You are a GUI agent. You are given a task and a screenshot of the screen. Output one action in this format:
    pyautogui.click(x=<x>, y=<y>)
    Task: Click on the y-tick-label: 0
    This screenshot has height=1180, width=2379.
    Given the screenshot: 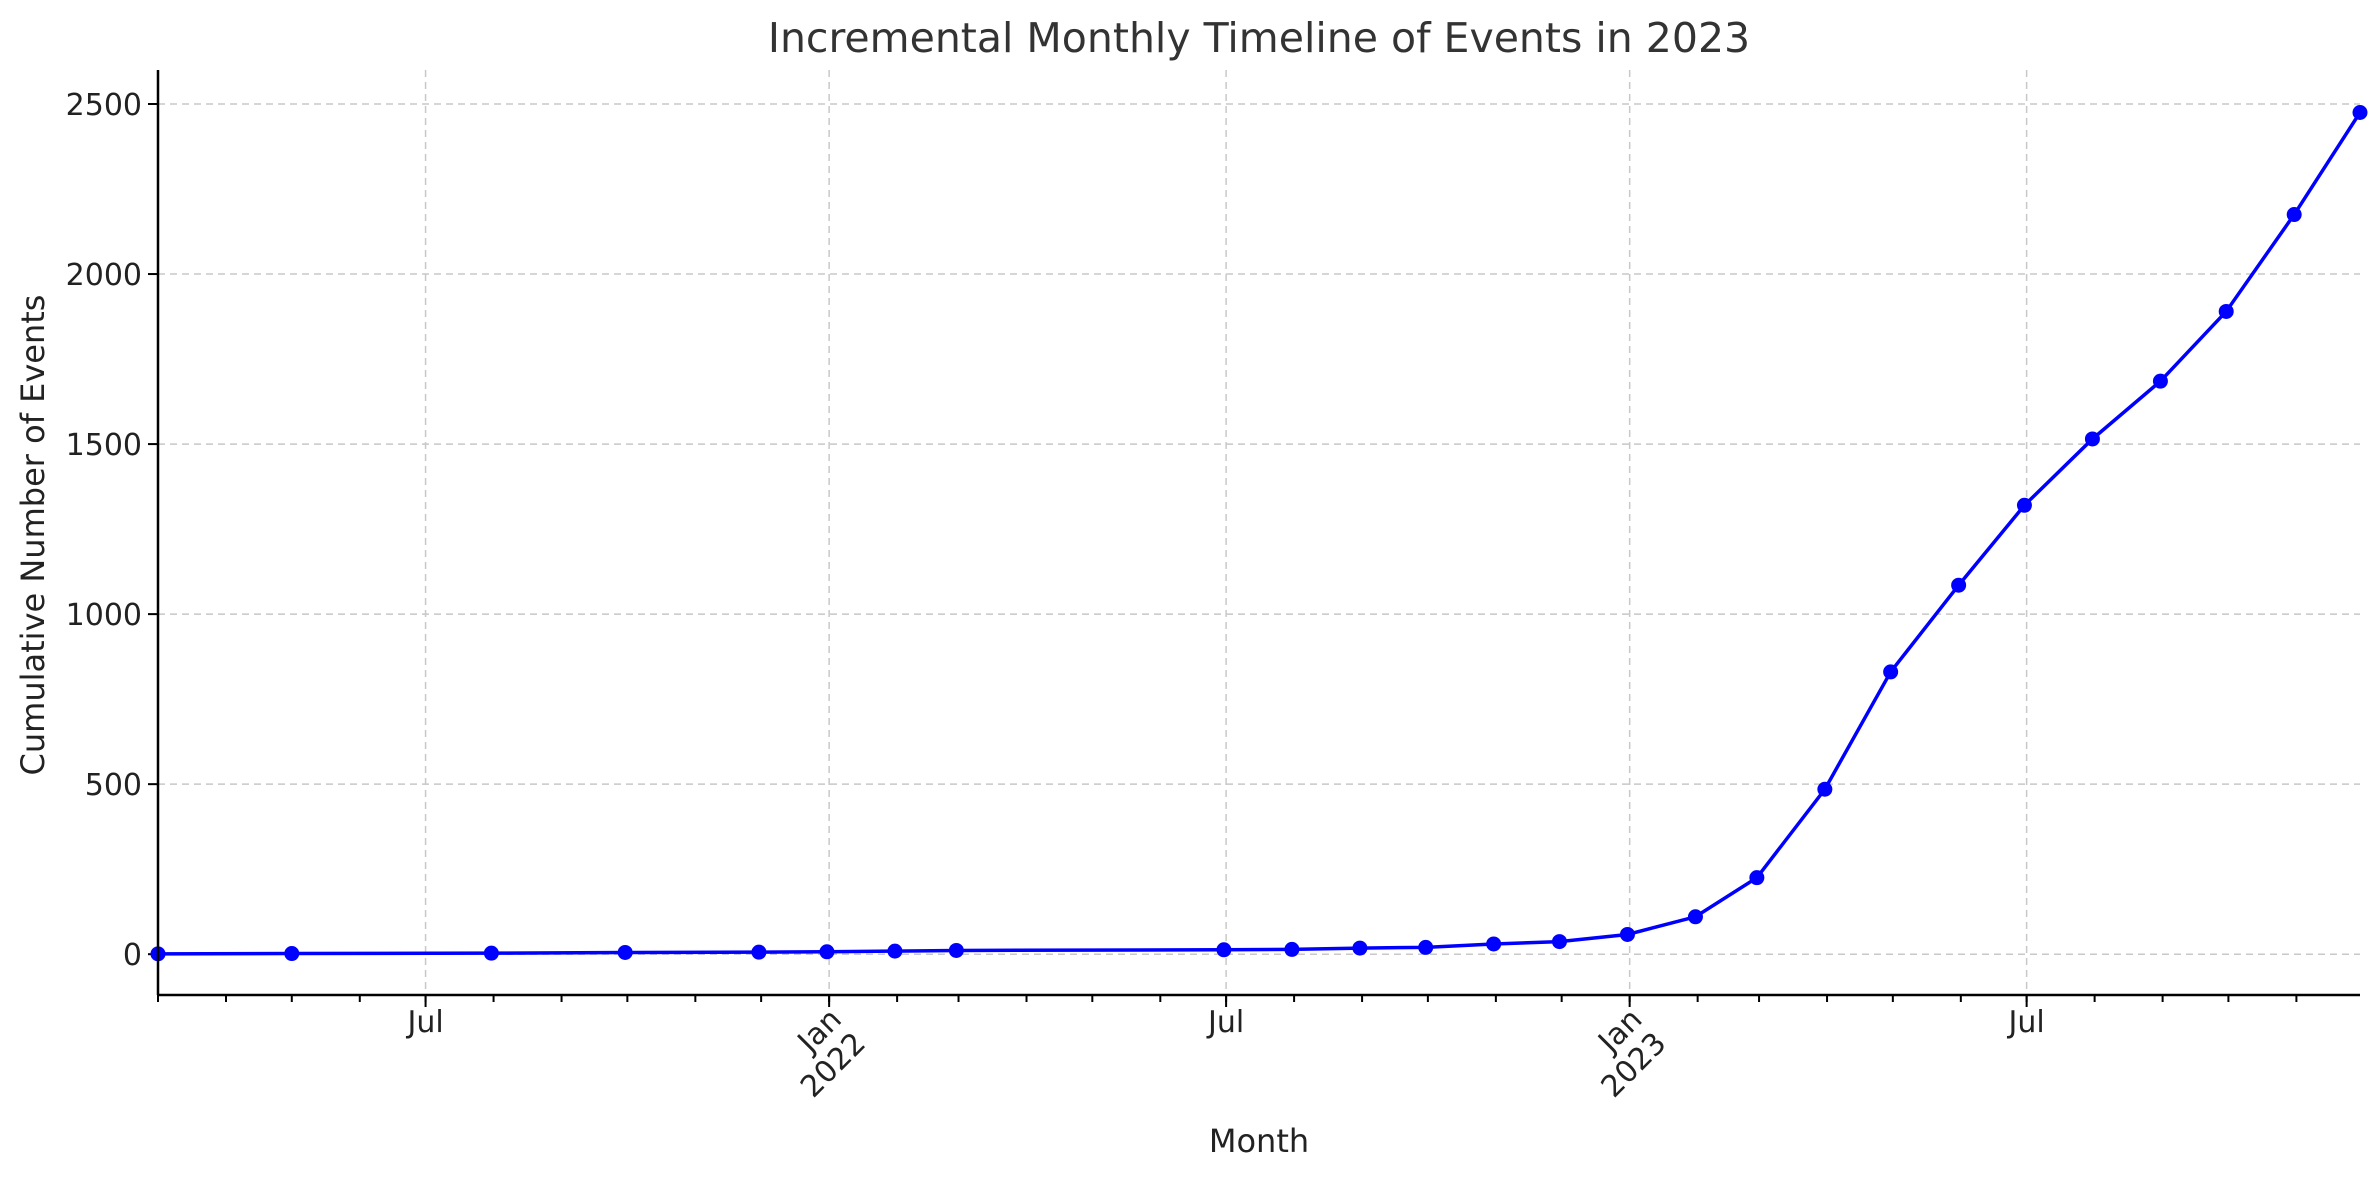 What is the action you would take?
    pyautogui.click(x=132, y=955)
    